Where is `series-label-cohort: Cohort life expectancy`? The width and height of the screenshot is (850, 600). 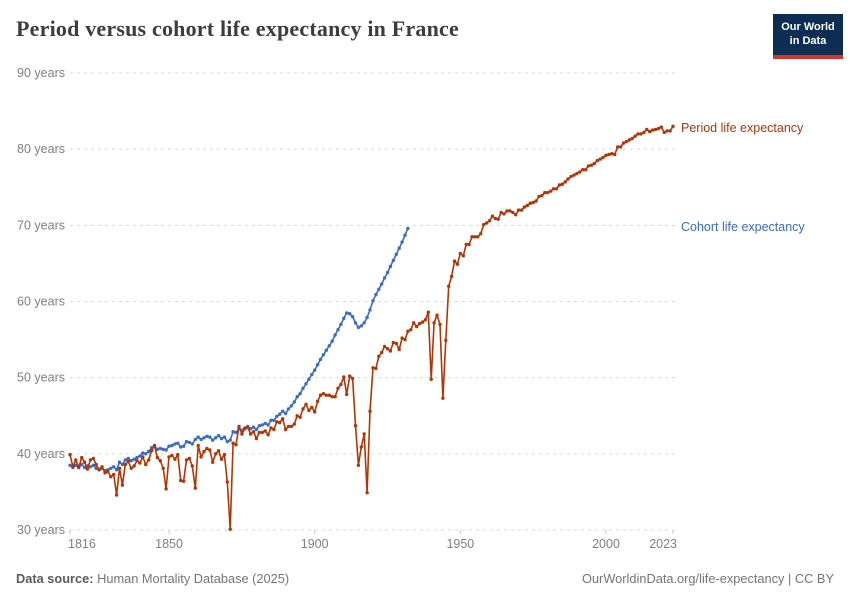
series-label-cohort: Cohort life expectancy is located at coordinates (743, 227).